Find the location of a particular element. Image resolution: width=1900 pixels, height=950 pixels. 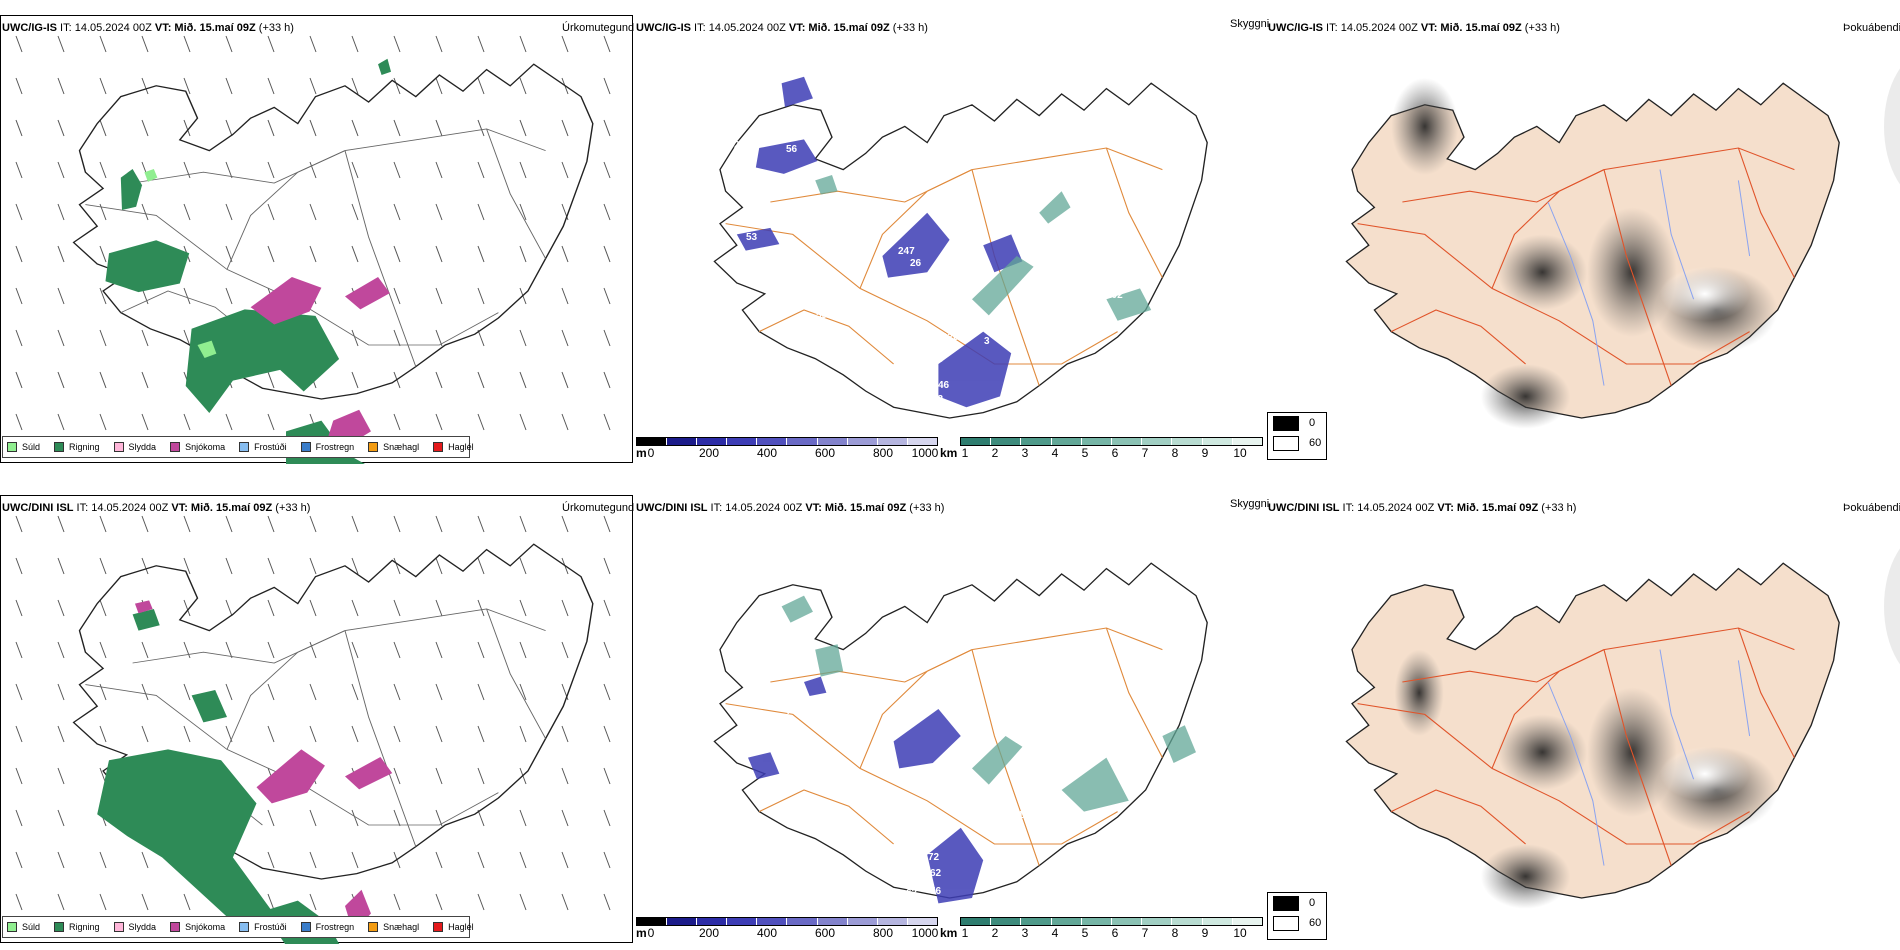

river-line is located at coordinates (1677, 714).